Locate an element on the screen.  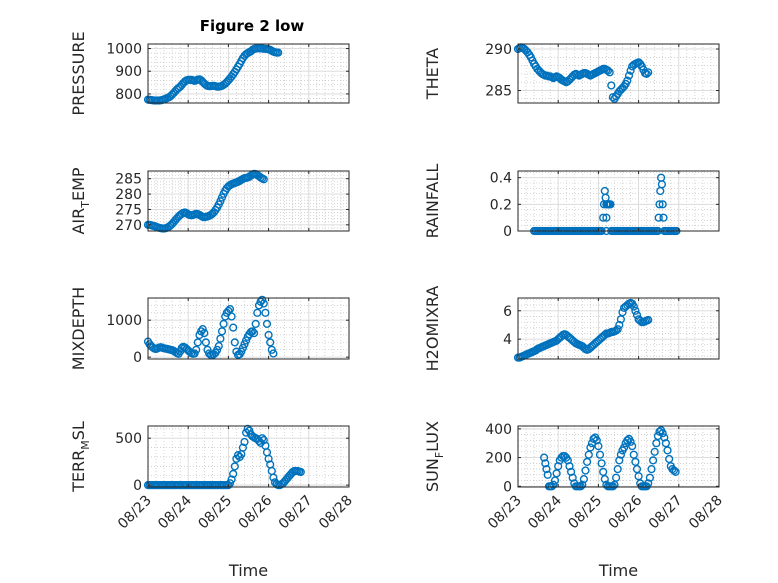
subplot-4: 0 0.2 0.4 RAINFALL is located at coordinates (571, 202).